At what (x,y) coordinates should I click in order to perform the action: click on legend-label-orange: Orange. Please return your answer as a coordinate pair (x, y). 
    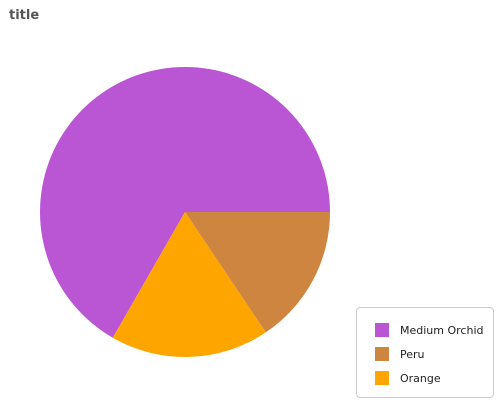
    Looking at the image, I should click on (420, 378).